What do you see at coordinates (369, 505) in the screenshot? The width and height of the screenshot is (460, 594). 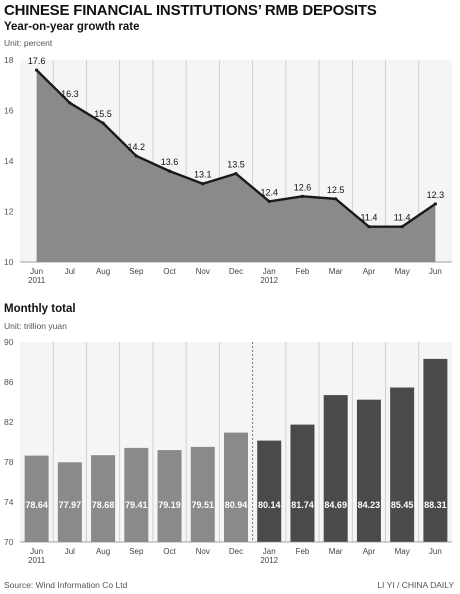 I see `bar-value-label: 84.23` at bounding box center [369, 505].